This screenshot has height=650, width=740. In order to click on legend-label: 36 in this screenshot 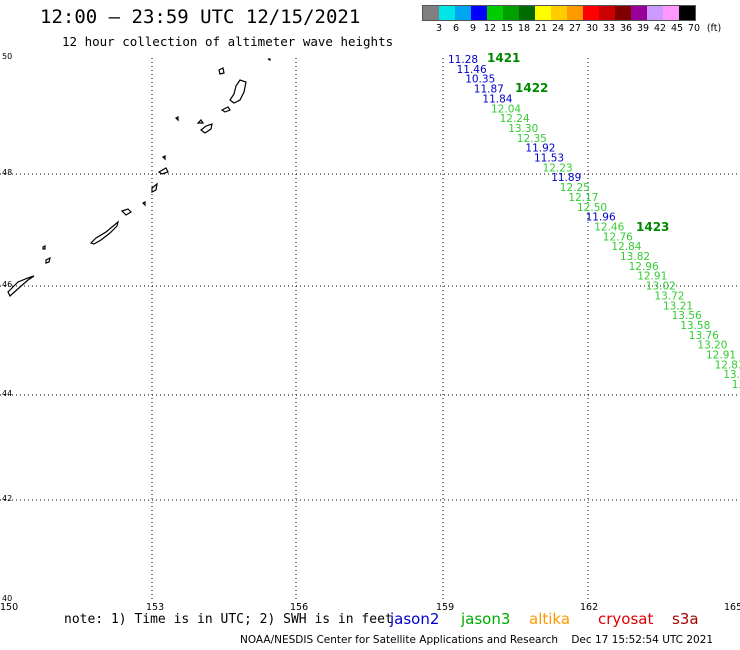, I will do `click(626, 28)`.